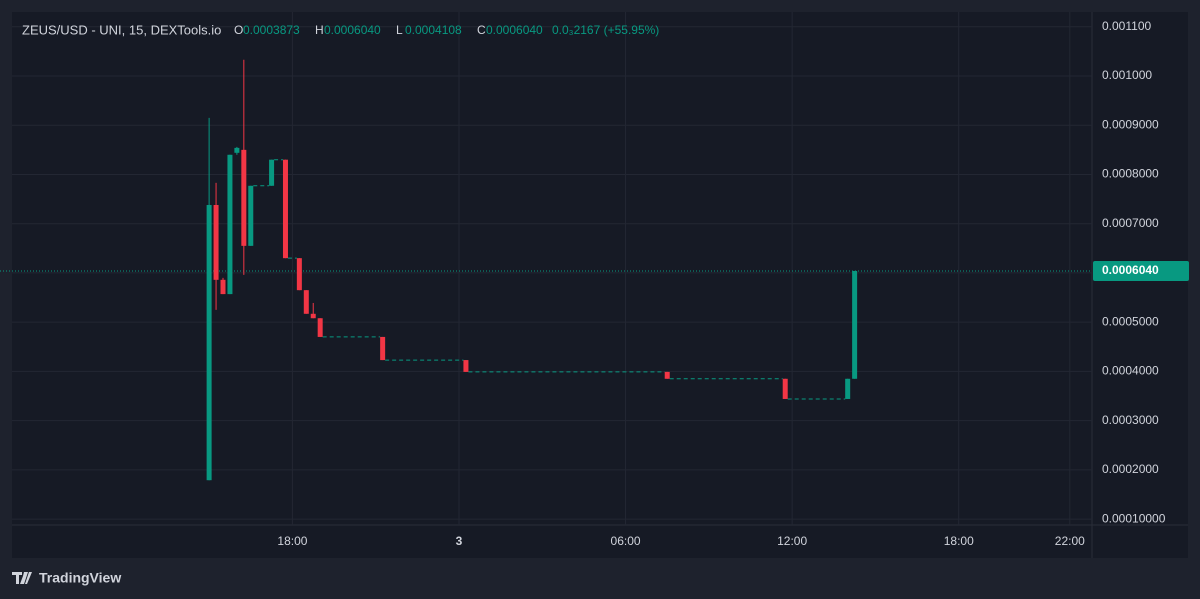 This screenshot has height=599, width=1200. What do you see at coordinates (1127, 75) in the screenshot?
I see `y-tick-label: 0.001000` at bounding box center [1127, 75].